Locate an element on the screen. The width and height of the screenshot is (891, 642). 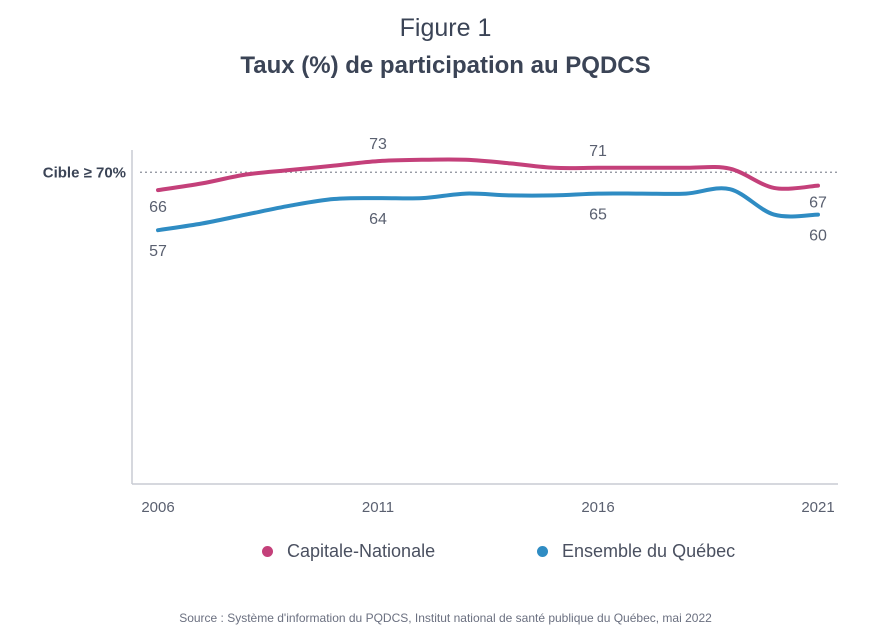
x-tick-label: 2016 is located at coordinates (597, 507).